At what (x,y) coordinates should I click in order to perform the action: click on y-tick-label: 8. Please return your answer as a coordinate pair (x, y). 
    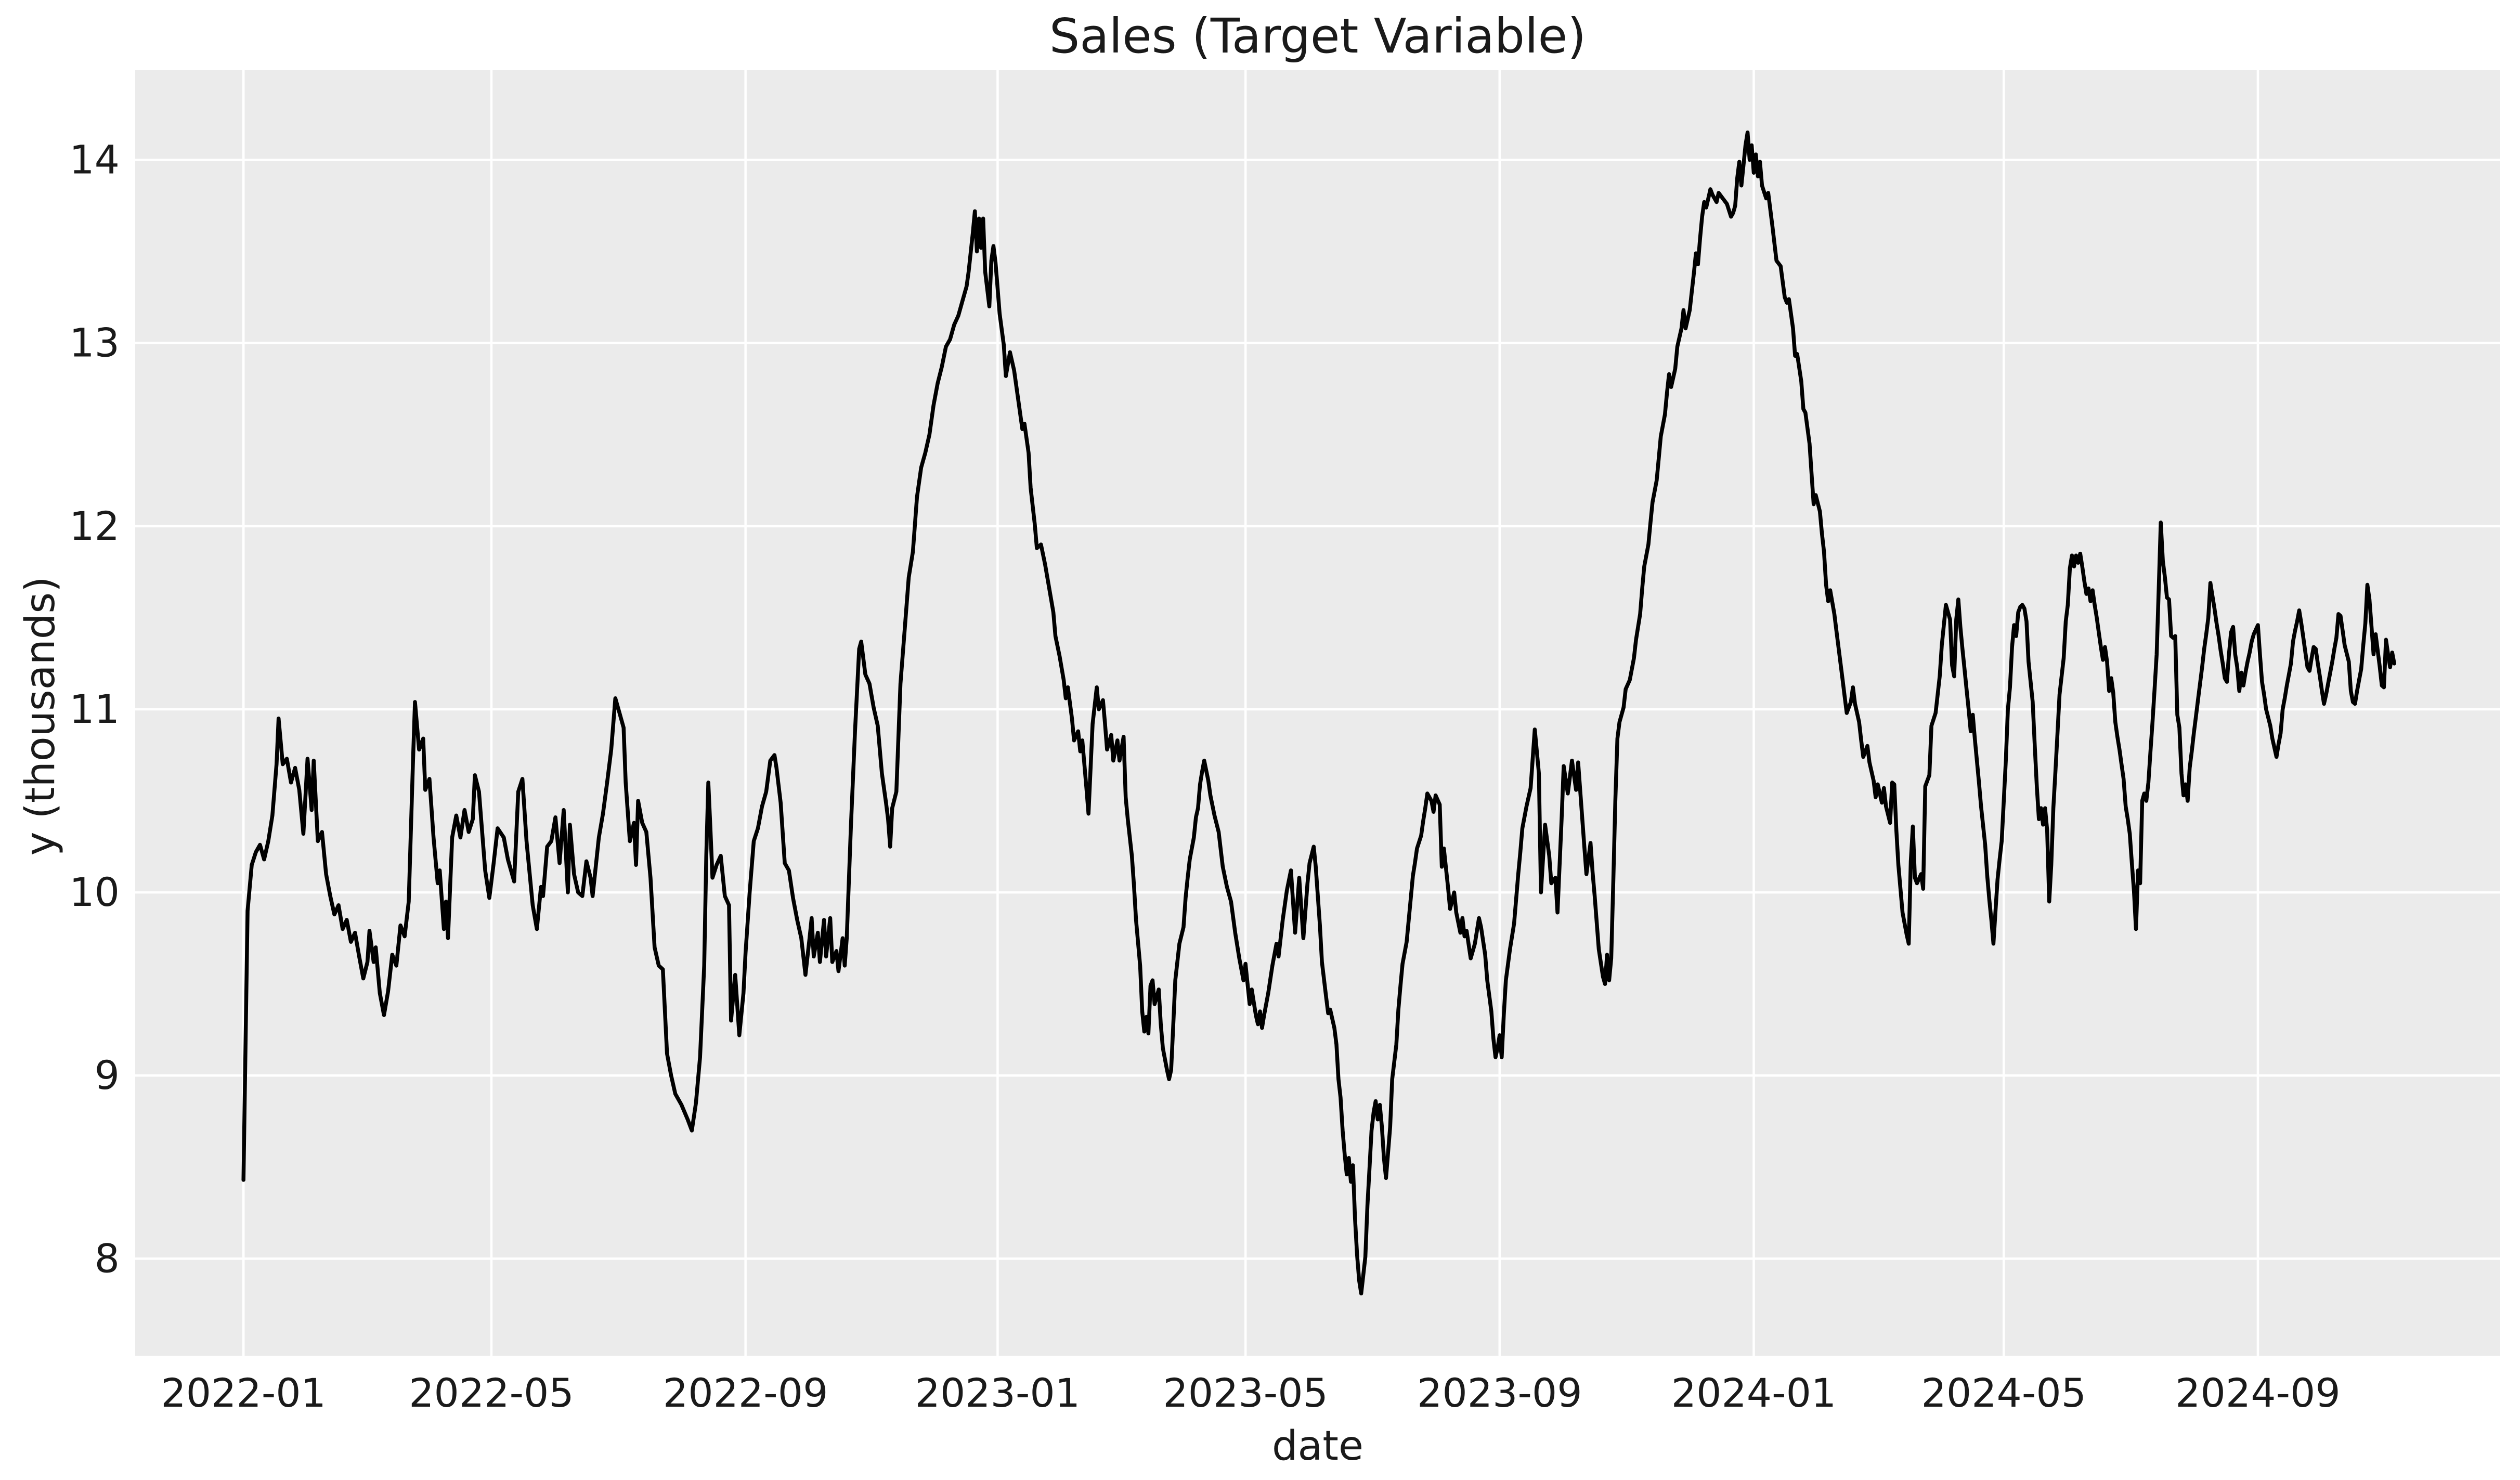
    Looking at the image, I should click on (107, 1258).